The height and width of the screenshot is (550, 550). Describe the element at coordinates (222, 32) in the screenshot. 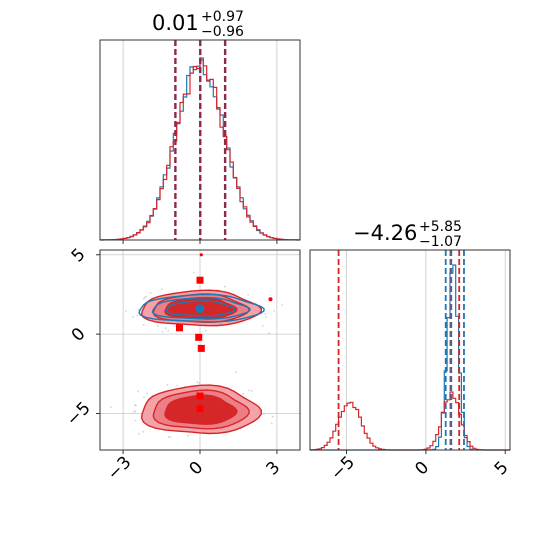

I see `title-lower-param-1: −0.96` at that location.